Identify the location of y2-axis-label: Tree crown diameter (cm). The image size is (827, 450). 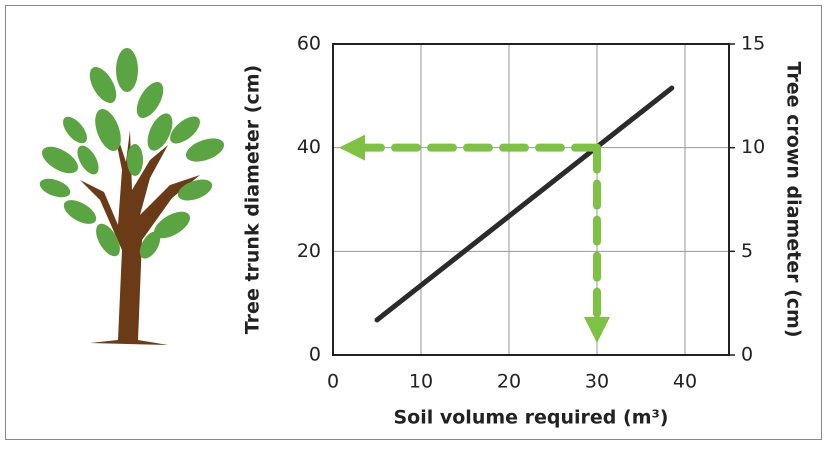
(794, 199).